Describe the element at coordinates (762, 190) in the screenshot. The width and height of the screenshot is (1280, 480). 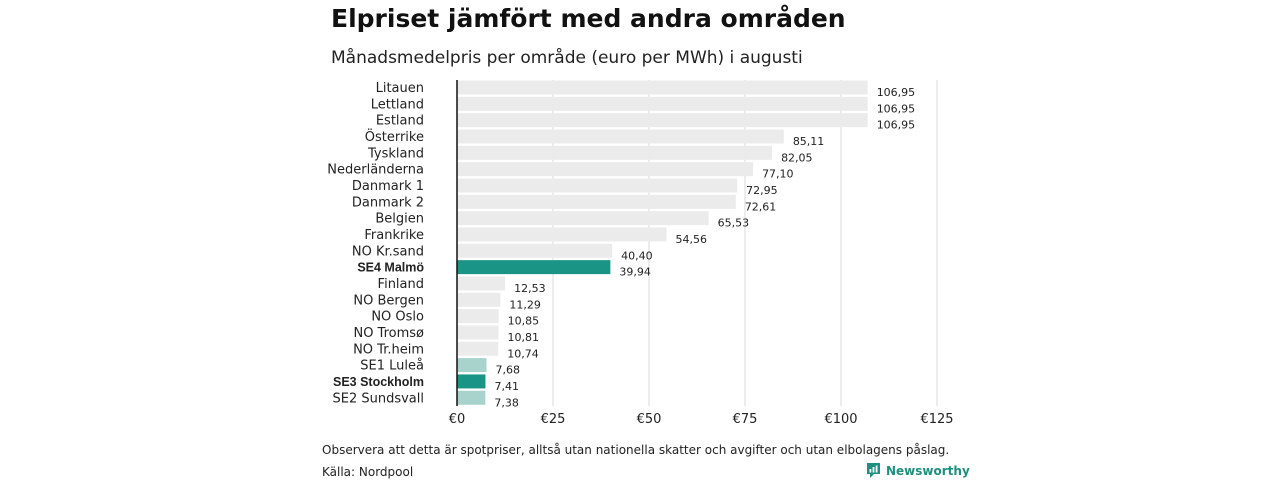
I see `value-label: 72,95` at that location.